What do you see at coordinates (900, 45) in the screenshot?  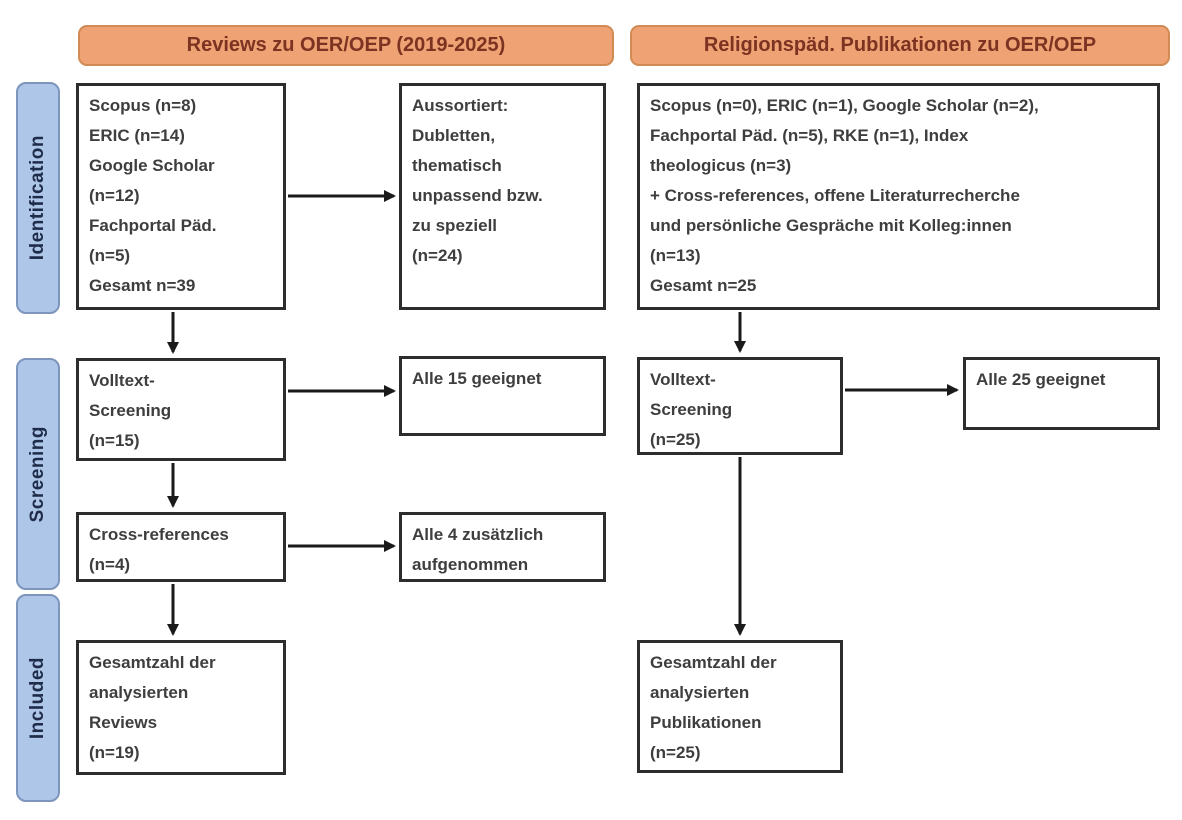 I see `column-header-religionspaed: Religionspäd. Publikationen zu OER/OEP` at bounding box center [900, 45].